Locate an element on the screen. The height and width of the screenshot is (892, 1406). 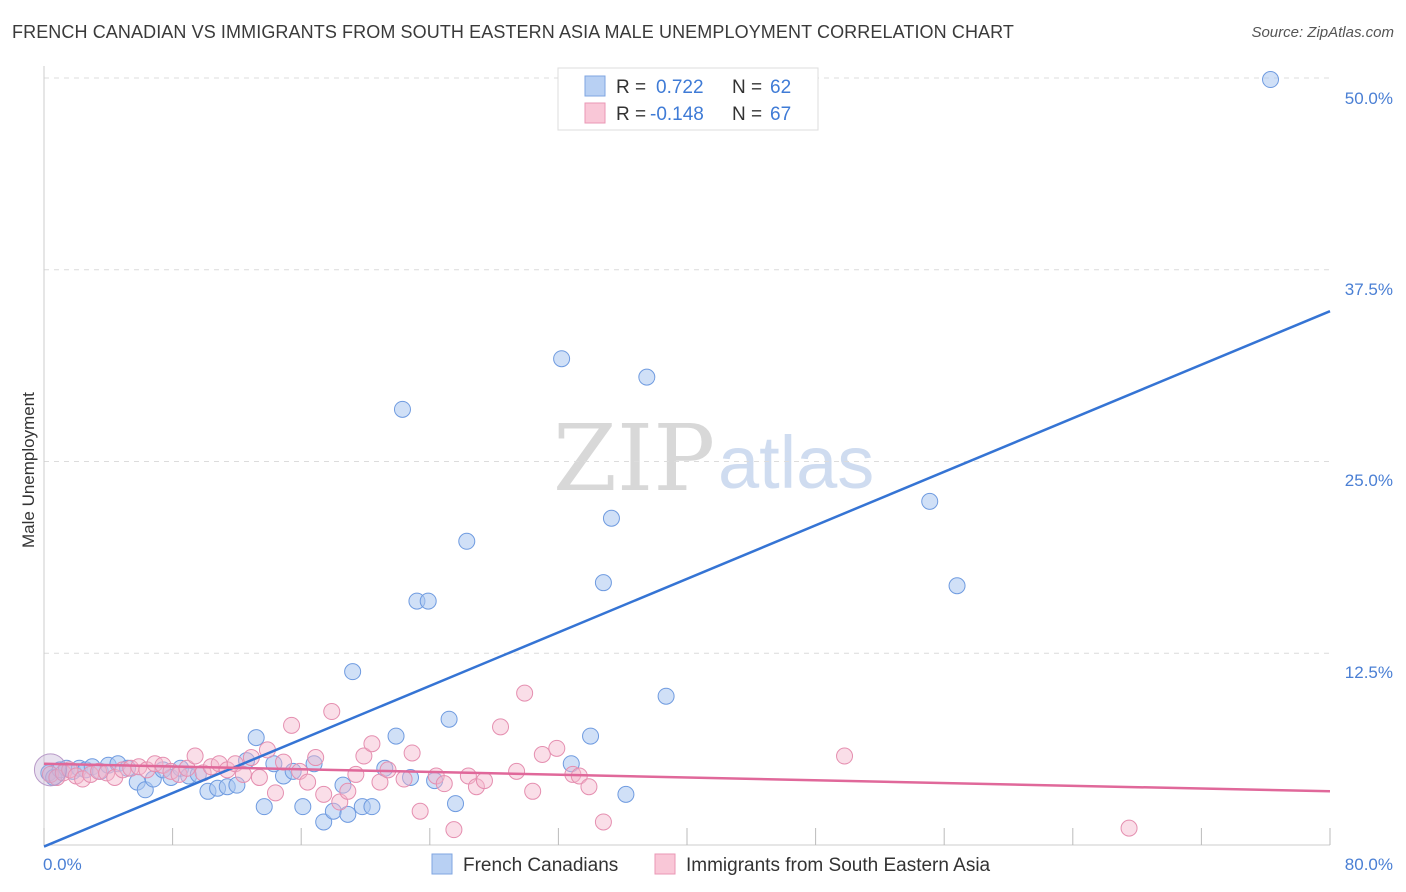
legend-r-value: 0.722 is located at coordinates (680, 87).